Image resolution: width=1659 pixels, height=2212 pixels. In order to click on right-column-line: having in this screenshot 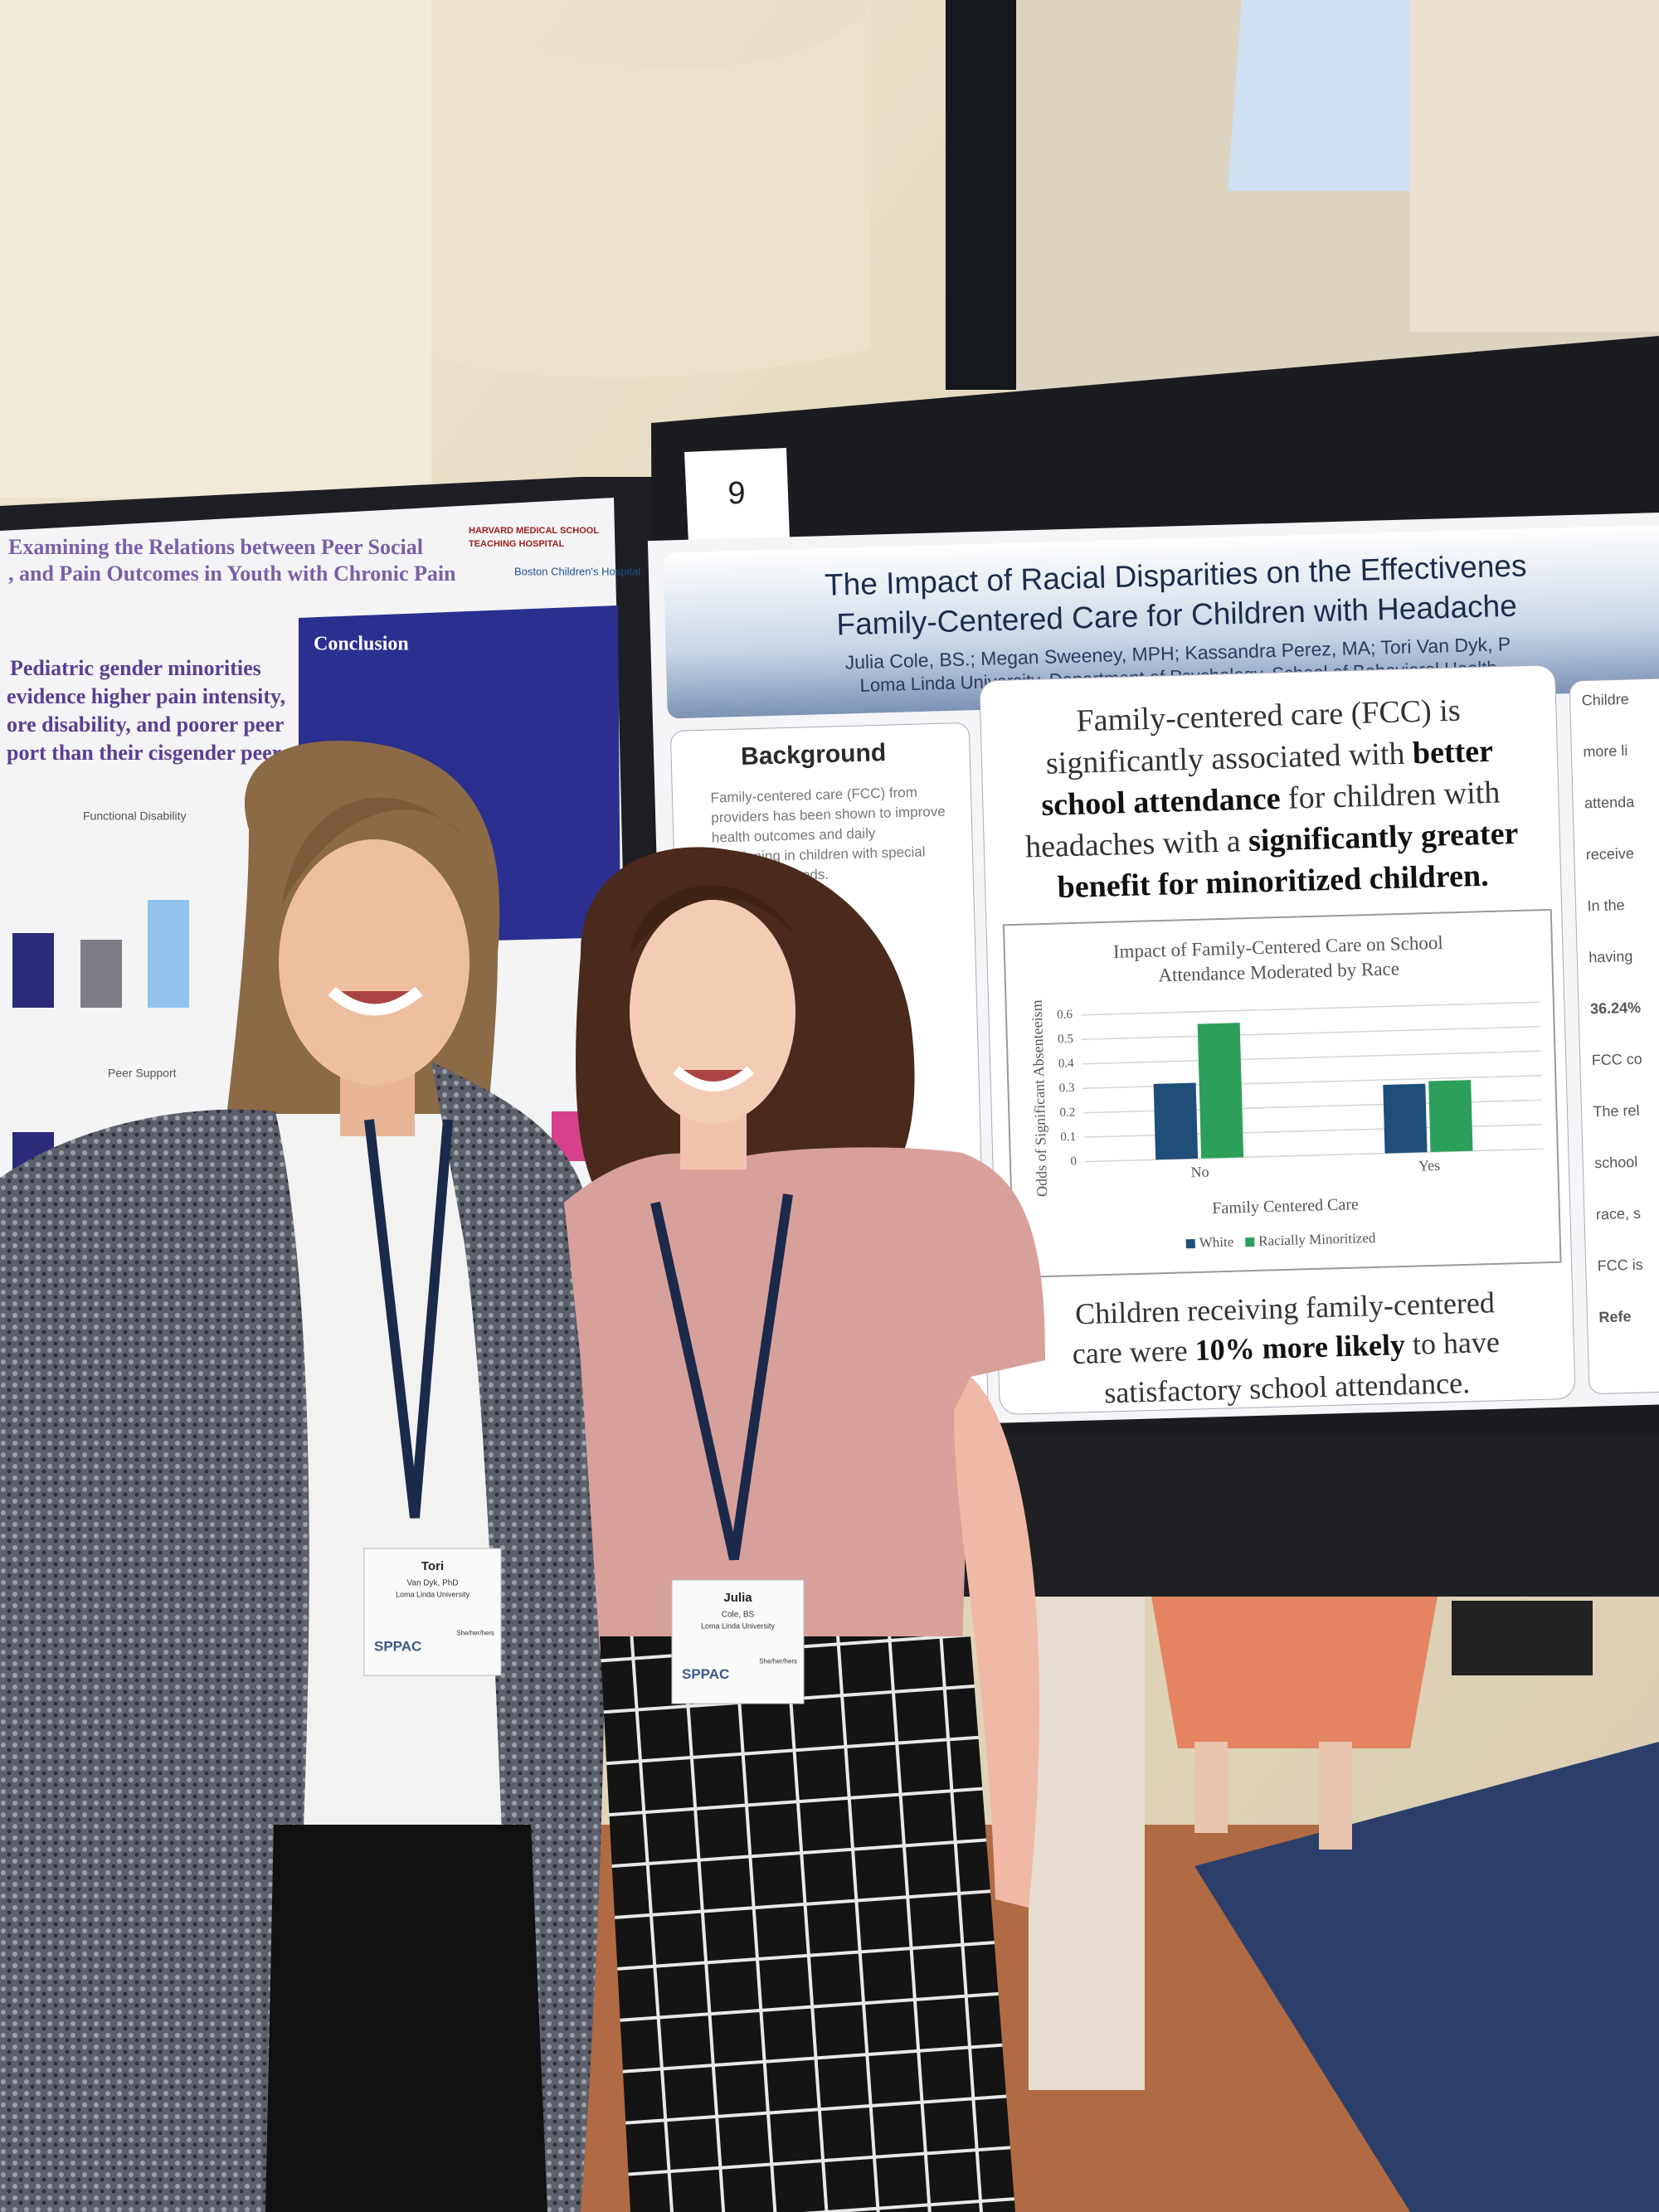, I will do `click(1610, 956)`.